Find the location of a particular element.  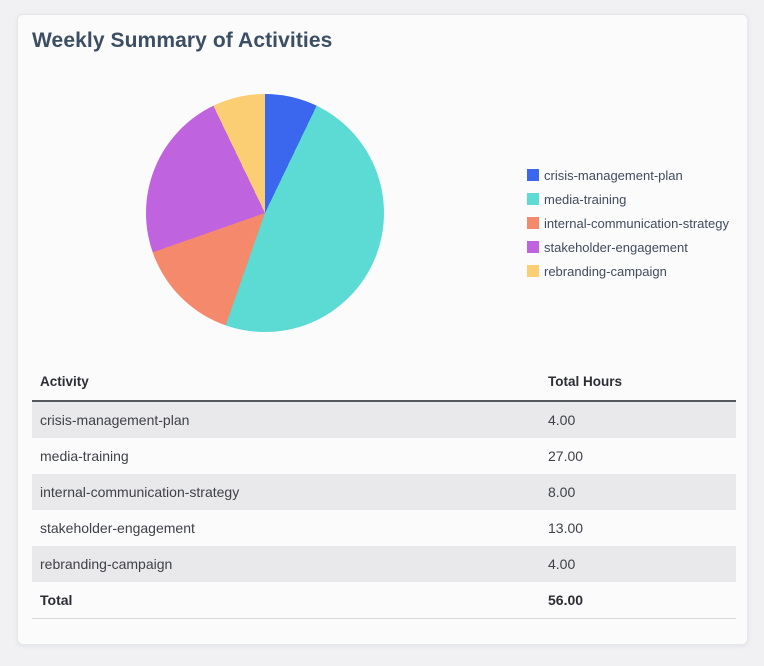

legend-item: internal-communication-strategy is located at coordinates (628, 223).